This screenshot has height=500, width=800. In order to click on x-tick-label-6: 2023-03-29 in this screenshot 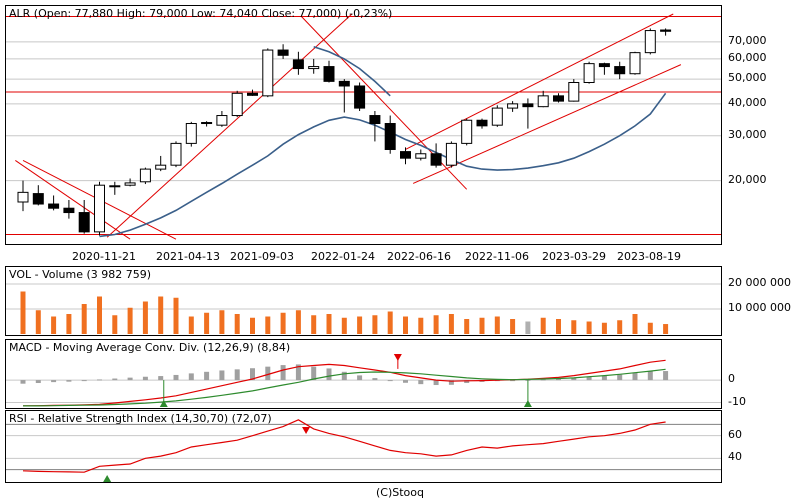, I will do `click(574, 256)`.